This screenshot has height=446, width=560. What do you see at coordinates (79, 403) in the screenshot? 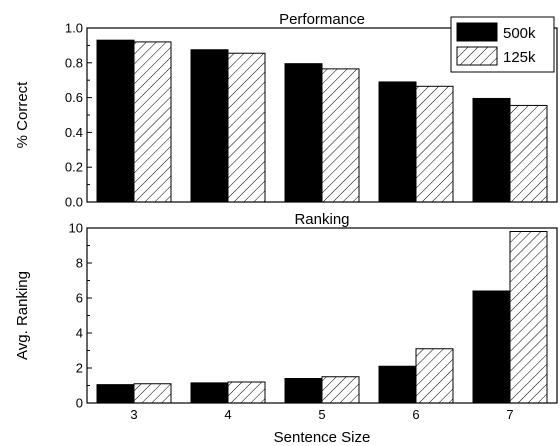
I see `panel2-ytick-label: 0` at bounding box center [79, 403].